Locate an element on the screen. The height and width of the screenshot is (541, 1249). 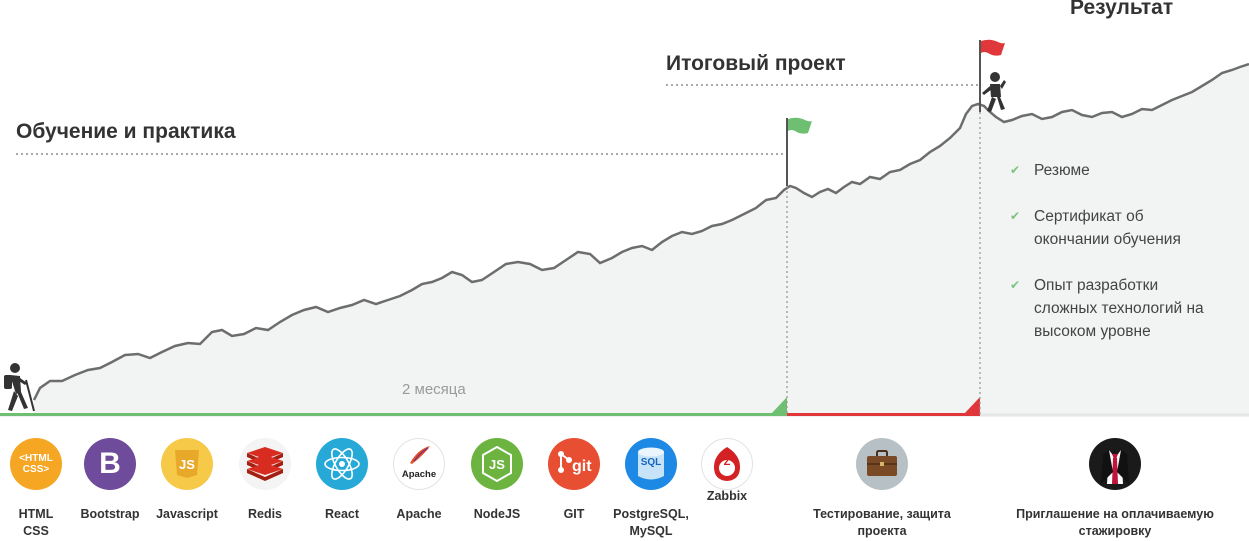
tech-nodejs: JS NodeJS is located at coordinates (497, 480).